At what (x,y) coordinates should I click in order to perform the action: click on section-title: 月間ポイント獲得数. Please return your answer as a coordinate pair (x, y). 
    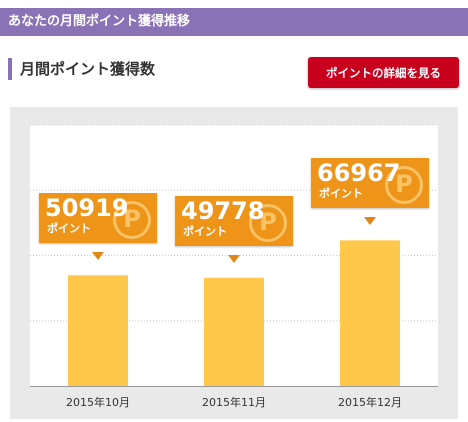
    Looking at the image, I should click on (81, 69).